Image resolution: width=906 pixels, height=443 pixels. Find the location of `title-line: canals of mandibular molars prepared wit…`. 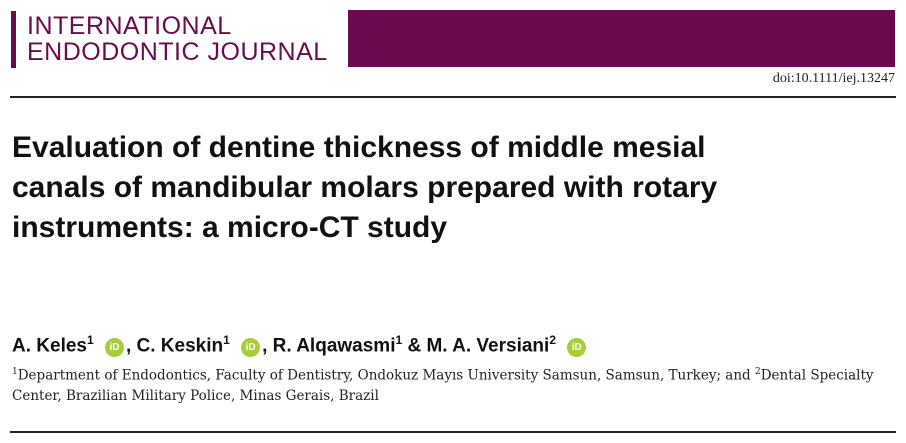

title-line: canals of mandibular molars prepared wit… is located at coordinates (365, 187).